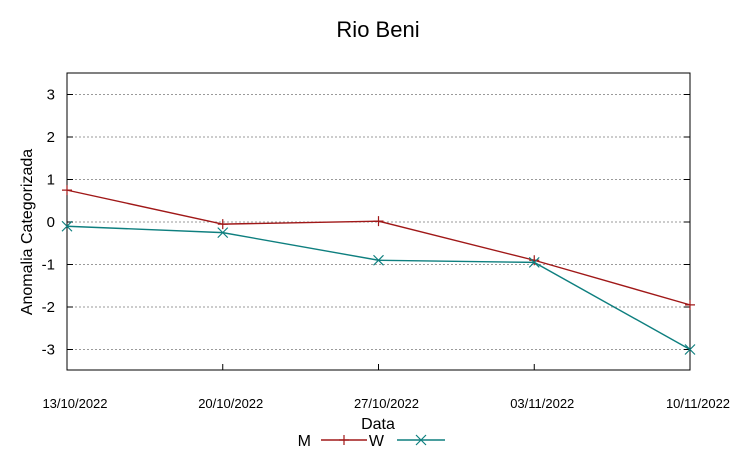 The width and height of the screenshot is (753, 459). Describe the element at coordinates (51, 95) in the screenshot. I see `y-tick-label: 3` at that location.